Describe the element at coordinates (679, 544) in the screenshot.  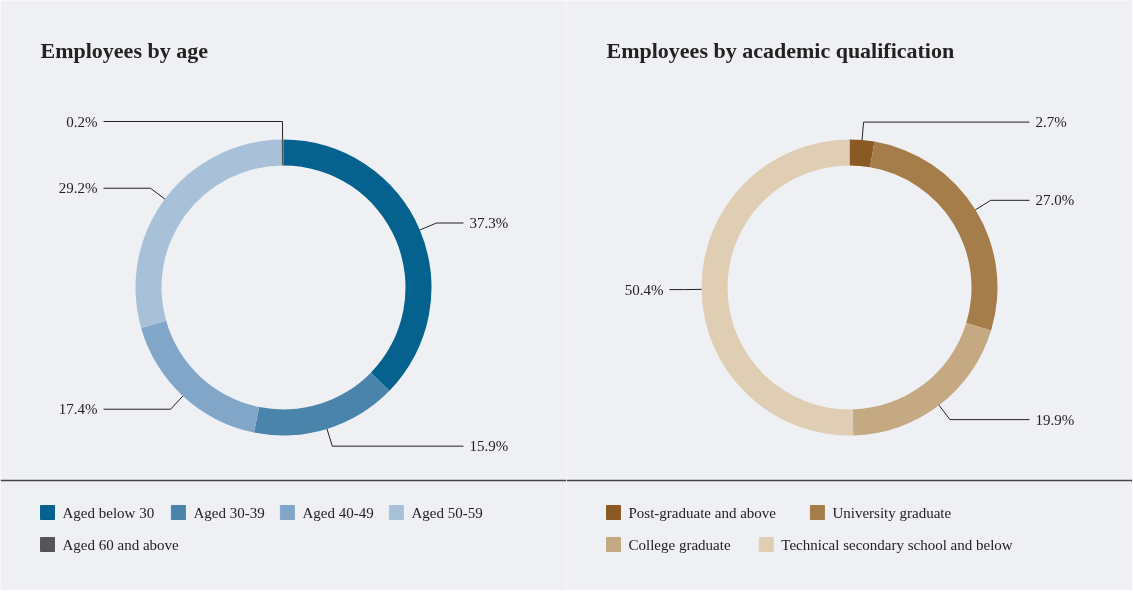
I see `legend-label: College graduate` at that location.